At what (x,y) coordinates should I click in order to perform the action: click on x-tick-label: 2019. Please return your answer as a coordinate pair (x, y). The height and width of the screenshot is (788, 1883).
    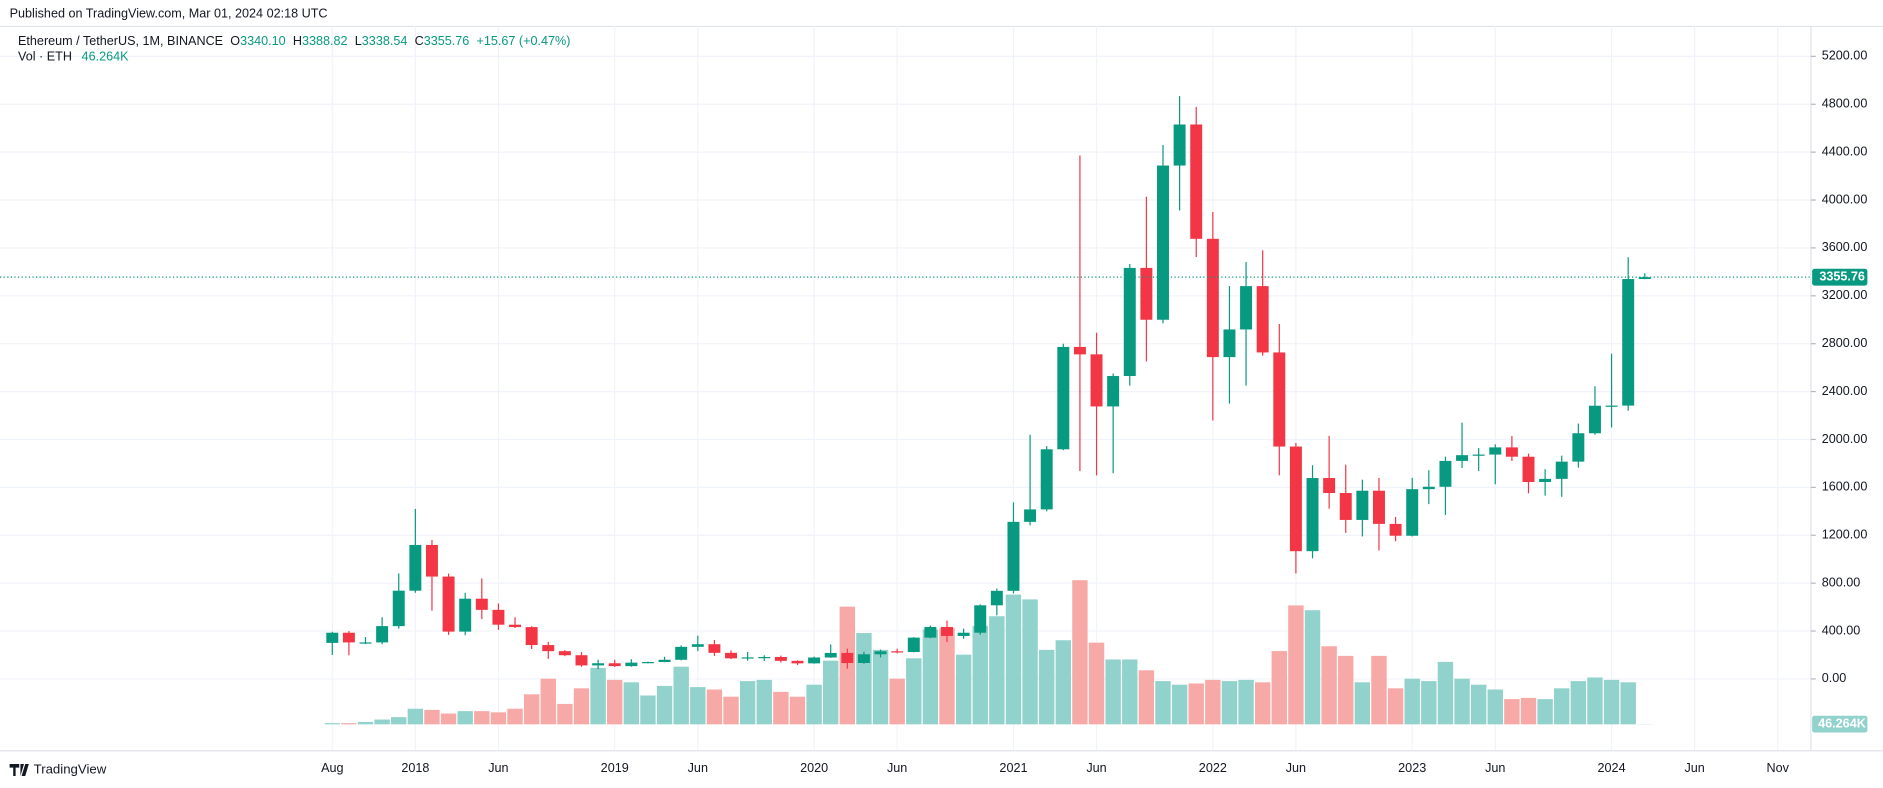
    Looking at the image, I should click on (615, 768).